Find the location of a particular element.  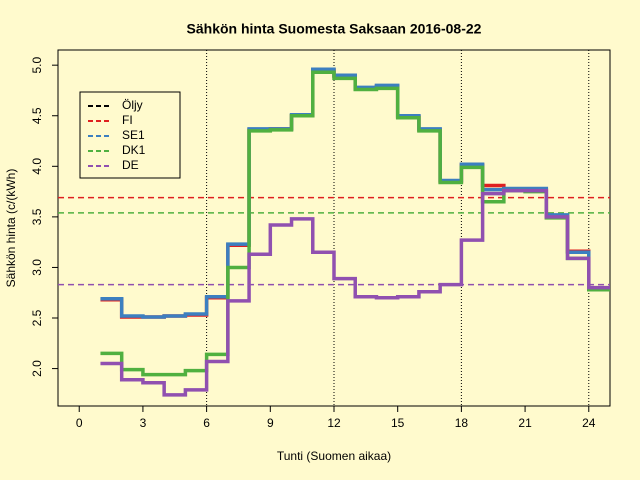

x-tick-label: 24 is located at coordinates (589, 423).